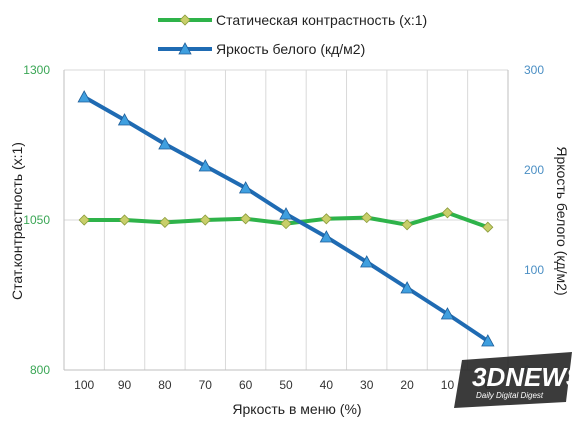 This screenshot has width=582, height=424. I want to click on x-tick-label-10: 10, so click(448, 385).